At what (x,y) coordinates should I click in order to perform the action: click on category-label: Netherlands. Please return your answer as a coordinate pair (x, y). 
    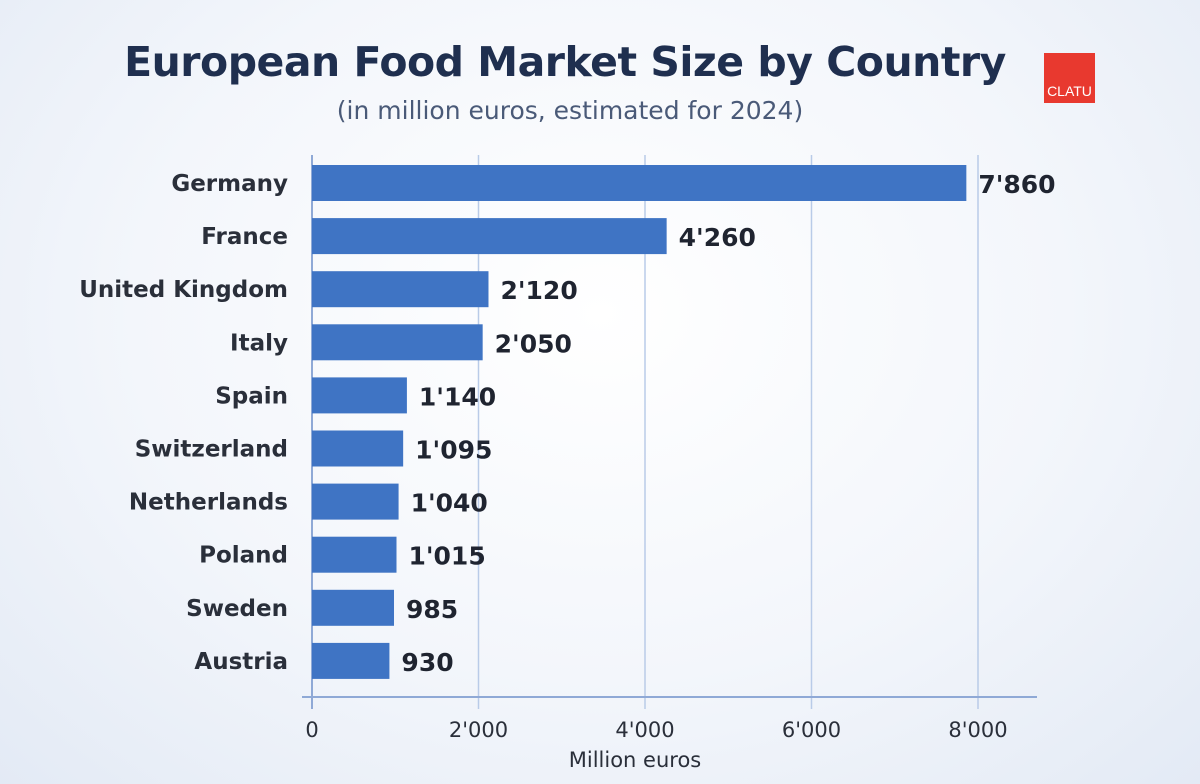
    Looking at the image, I should click on (208, 503).